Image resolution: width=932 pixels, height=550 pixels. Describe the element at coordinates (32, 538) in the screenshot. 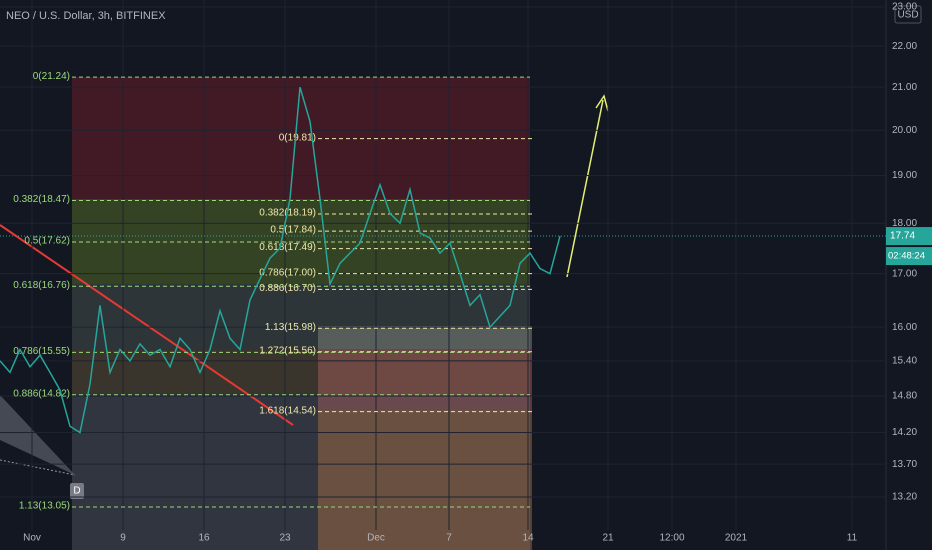

I see `date-label: Nov` at that location.